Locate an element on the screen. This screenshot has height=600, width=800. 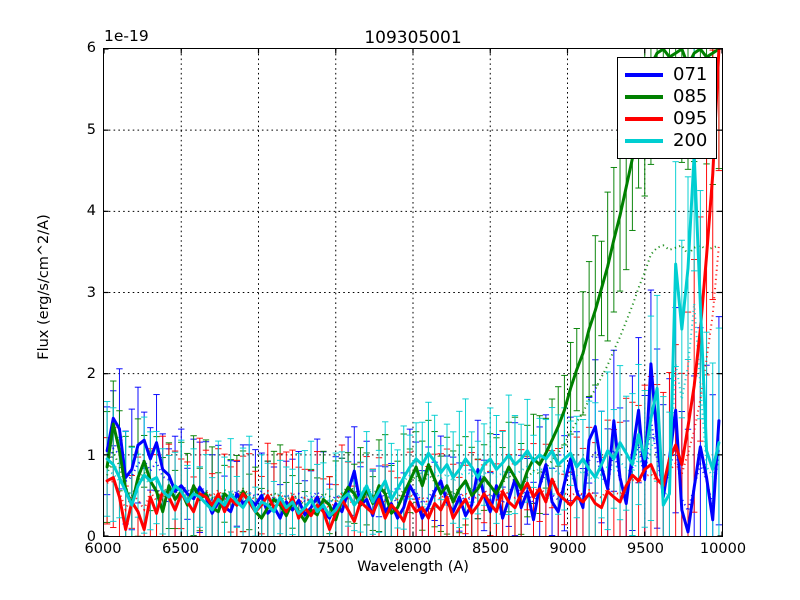
x-tick-label: 9500 is located at coordinates (645, 549).